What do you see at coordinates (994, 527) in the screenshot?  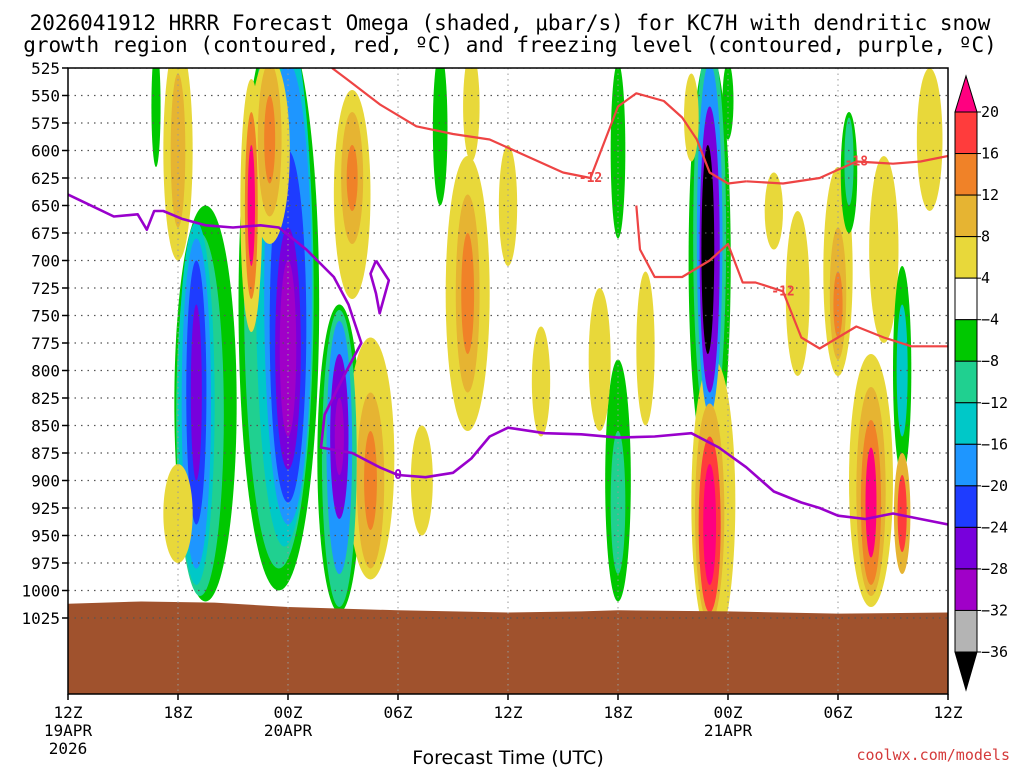 I see `colorbar-label: −24` at bounding box center [994, 527].